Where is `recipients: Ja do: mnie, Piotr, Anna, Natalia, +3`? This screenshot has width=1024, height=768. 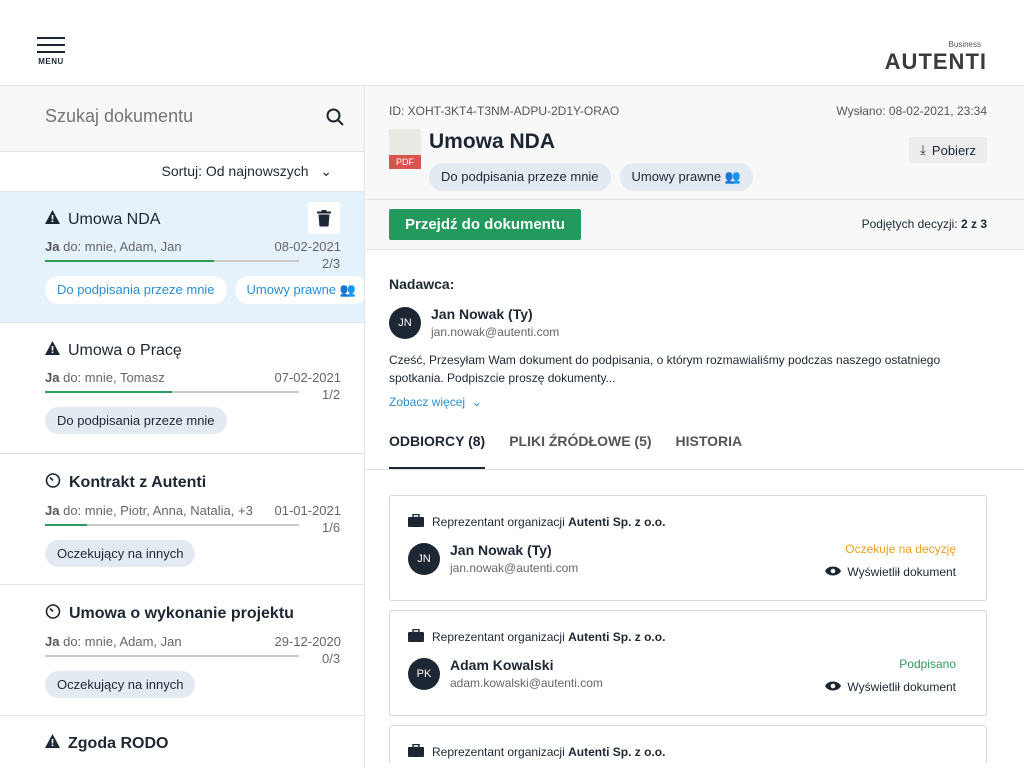 recipients: Ja do: mnie, Piotr, Anna, Natalia, +3 is located at coordinates (149, 510).